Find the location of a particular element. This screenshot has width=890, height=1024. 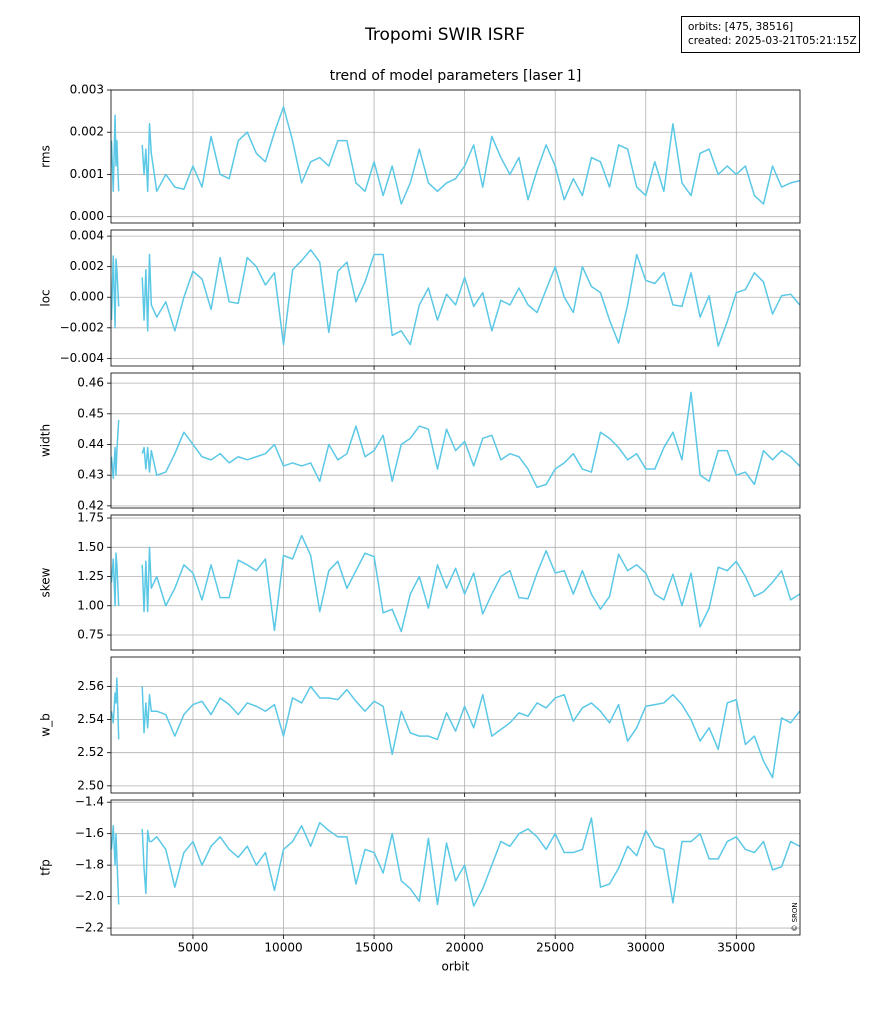

x-tick-label: 5000 is located at coordinates (193, 948).